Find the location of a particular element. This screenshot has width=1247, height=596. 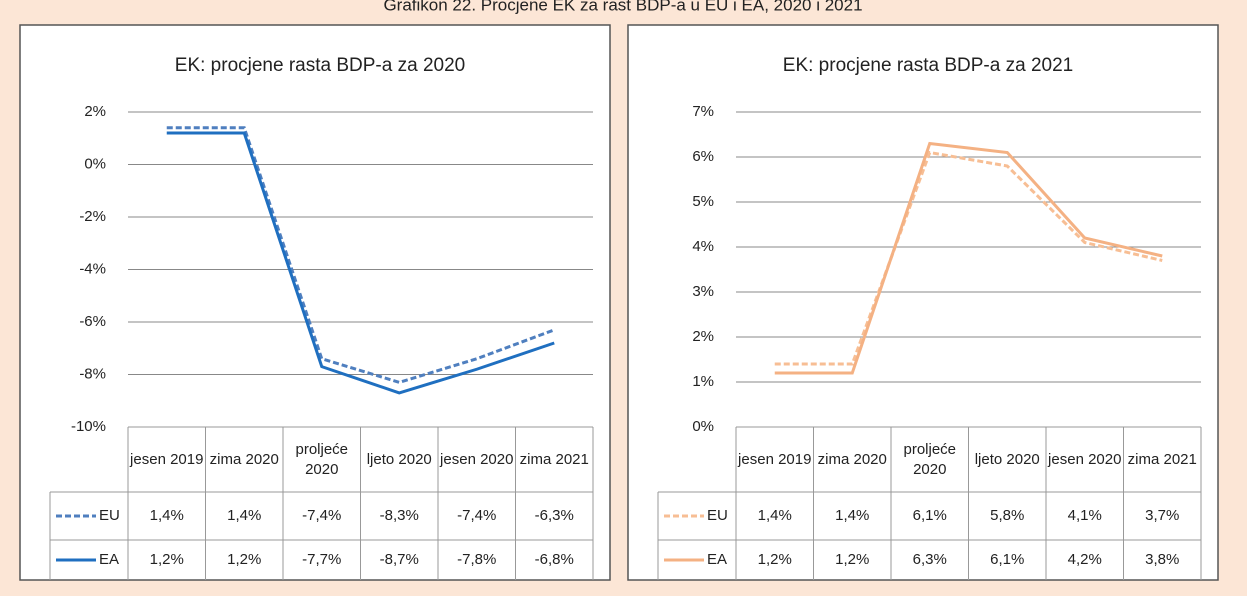

y-tick-label: -10% is located at coordinates (88, 426).